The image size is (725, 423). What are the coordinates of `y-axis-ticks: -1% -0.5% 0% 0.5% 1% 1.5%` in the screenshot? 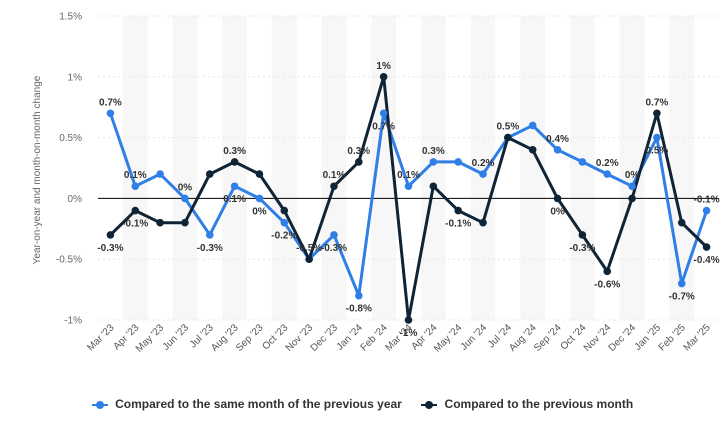 It's located at (69, 169).